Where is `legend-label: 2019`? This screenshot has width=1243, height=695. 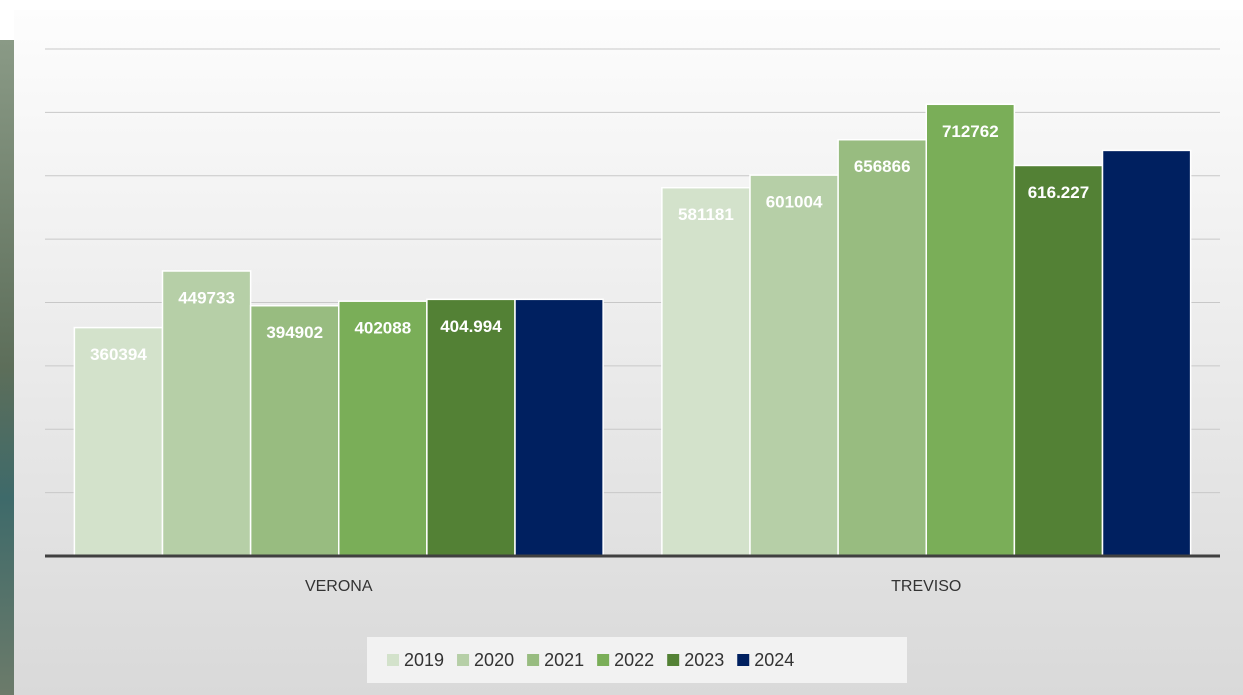 legend-label: 2019 is located at coordinates (424, 660).